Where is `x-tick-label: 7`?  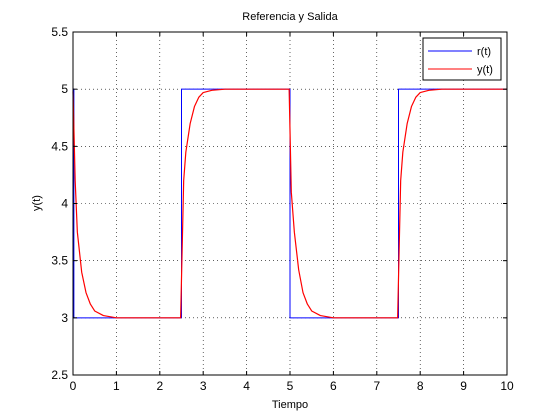 x-tick-label: 7 is located at coordinates (376, 386).